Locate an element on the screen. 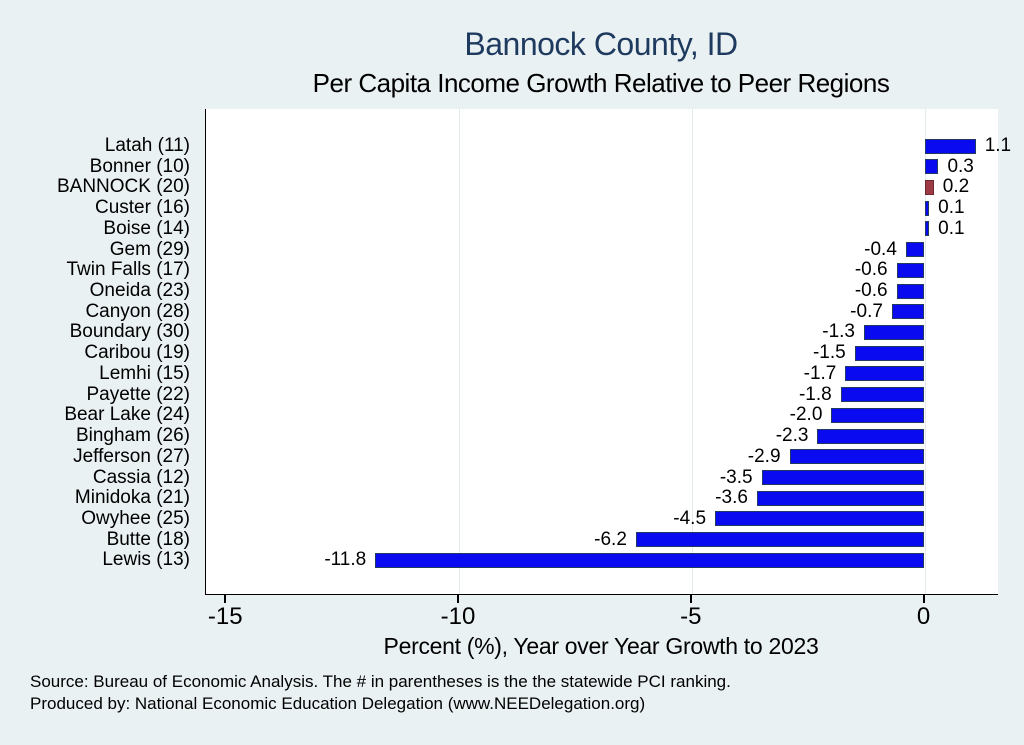  bar-value-label: -3.6 is located at coordinates (731, 498).